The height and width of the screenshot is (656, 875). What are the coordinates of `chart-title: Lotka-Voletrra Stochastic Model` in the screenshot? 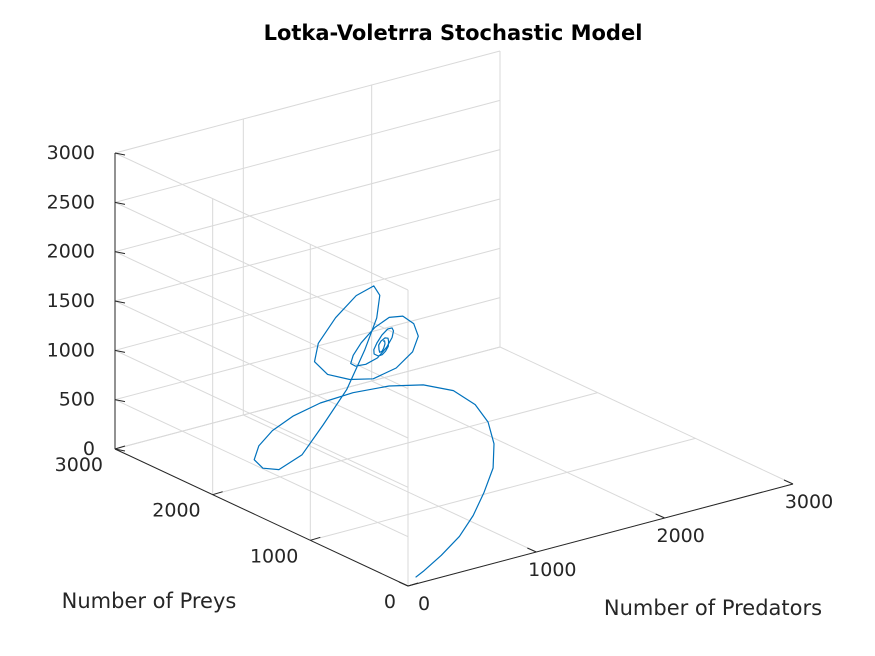 It's located at (453, 33).